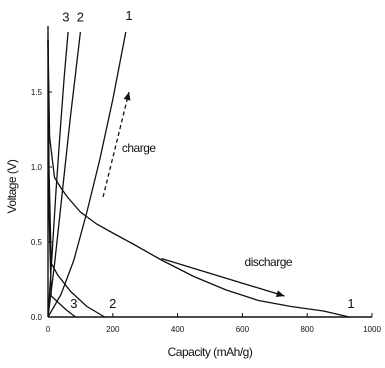 Image resolution: width=385 pixels, height=368 pixels. I want to click on y-tick-label: 0.0, so click(37, 317).